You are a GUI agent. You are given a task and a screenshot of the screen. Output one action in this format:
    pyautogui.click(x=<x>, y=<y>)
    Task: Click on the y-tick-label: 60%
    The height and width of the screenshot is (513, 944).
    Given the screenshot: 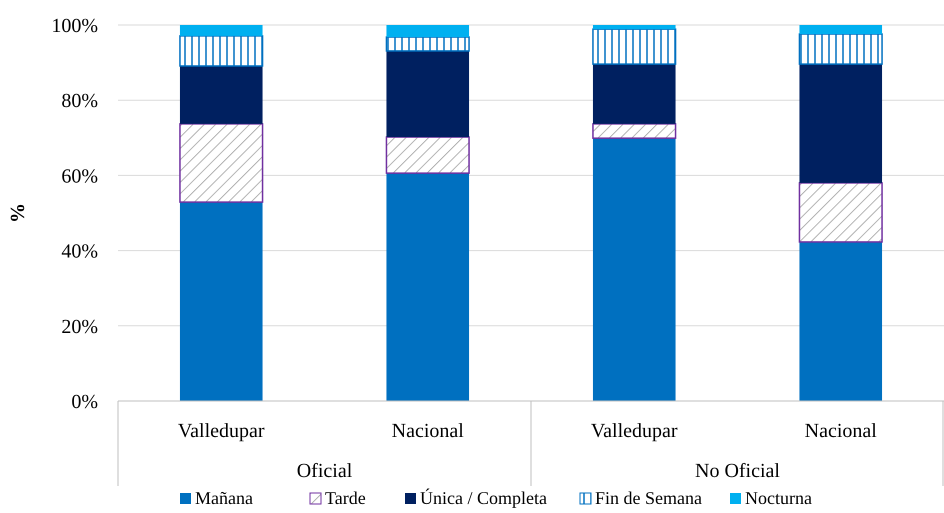 What is the action you would take?
    pyautogui.click(x=79, y=176)
    